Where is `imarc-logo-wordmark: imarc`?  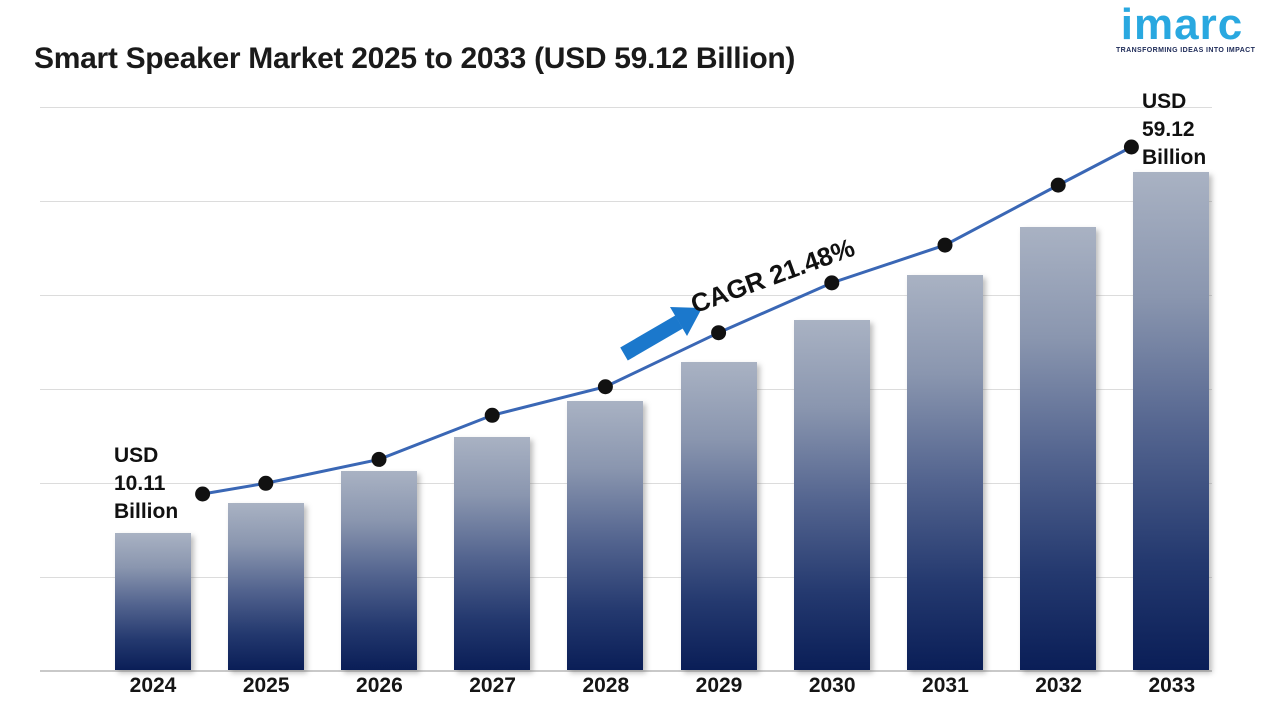 imarc-logo-wordmark: imarc is located at coordinates (1182, 24).